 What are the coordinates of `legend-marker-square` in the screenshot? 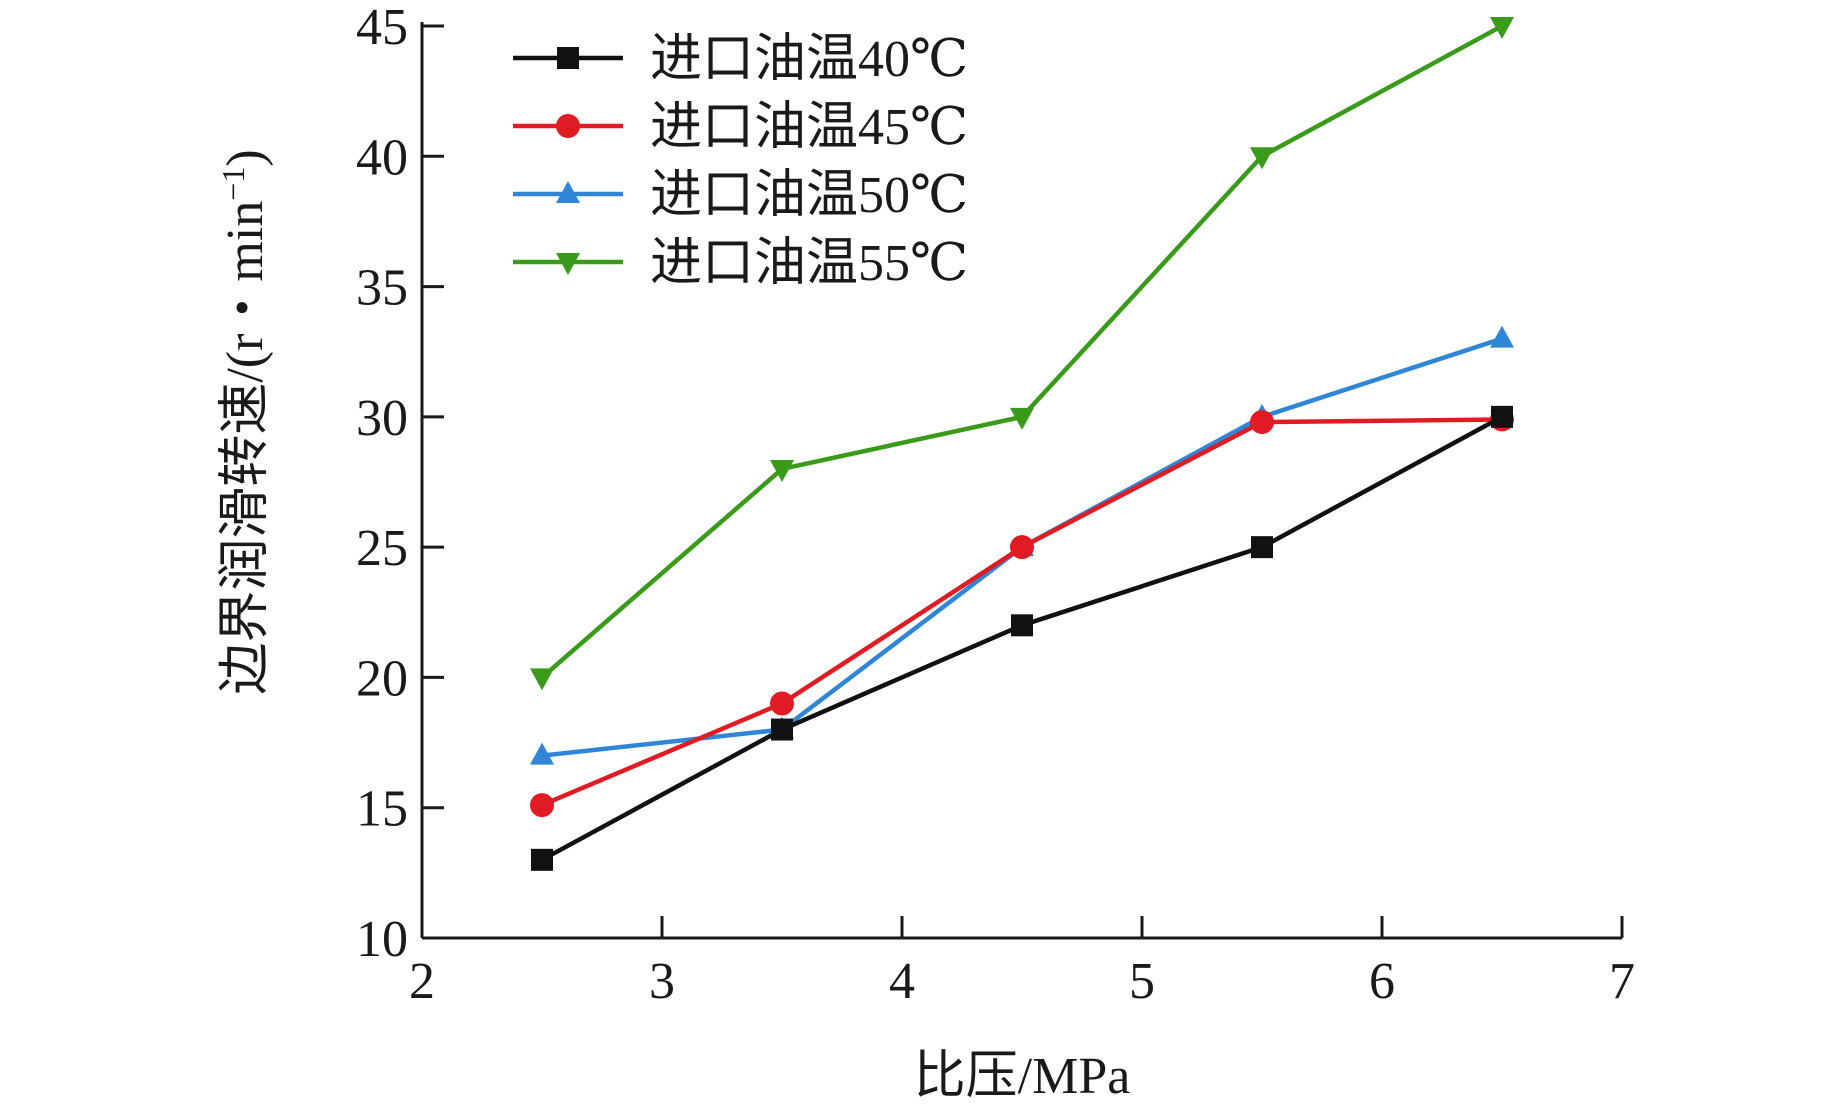 It's located at (568, 58).